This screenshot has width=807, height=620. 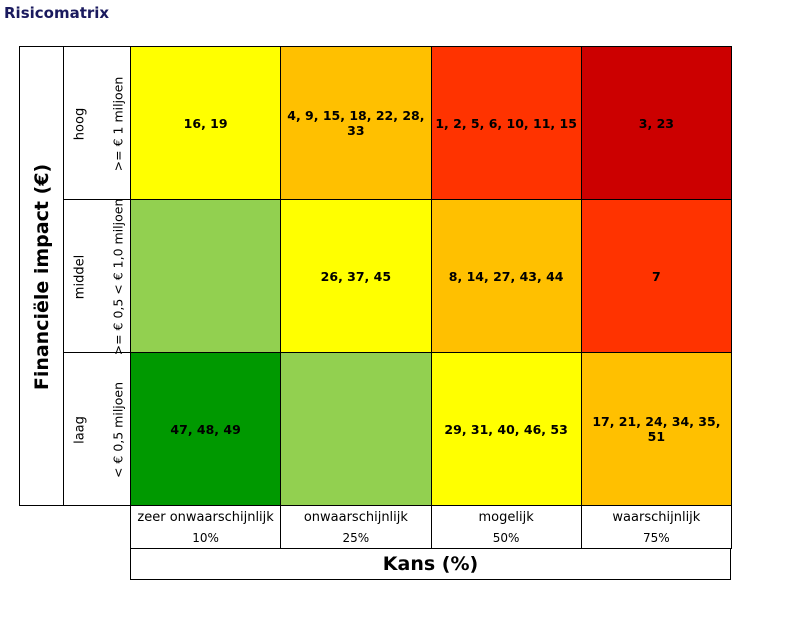 I want to click on row-label: hoog, so click(x=80, y=123).